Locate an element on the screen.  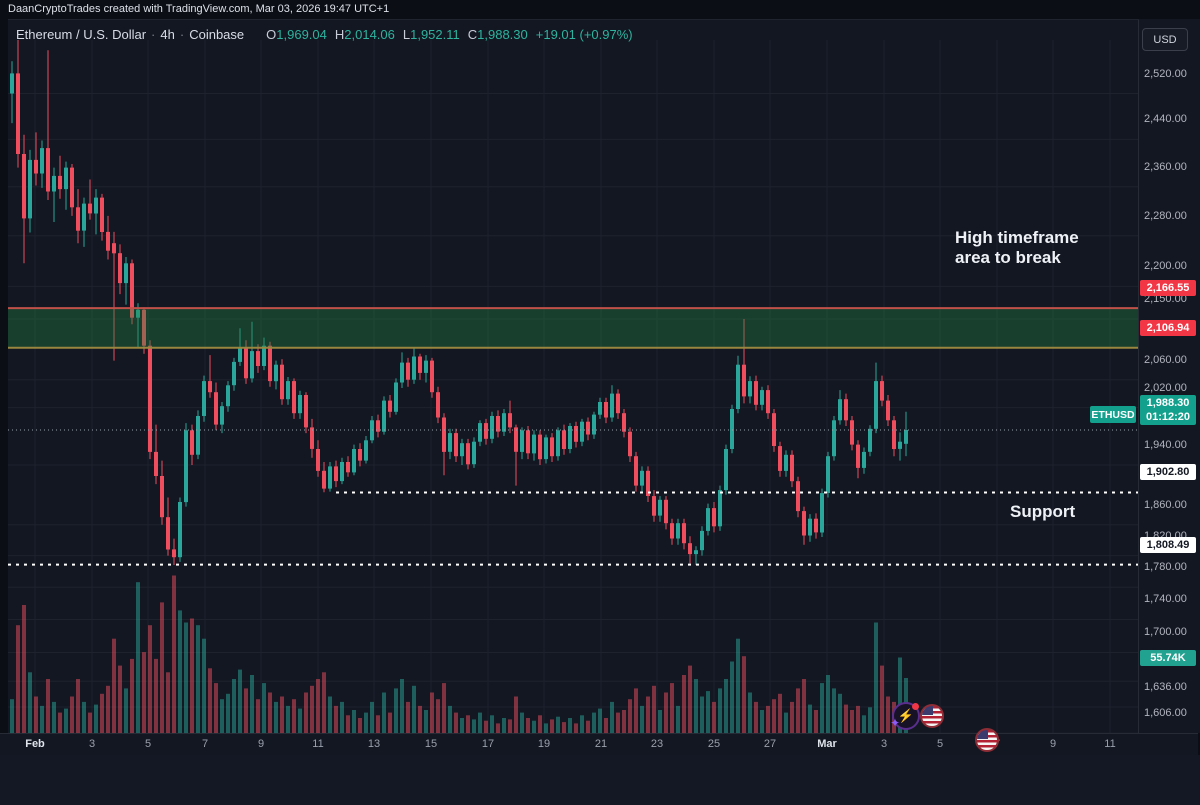
price-axis-label: 1,700.00 is located at coordinates (1165, 632).